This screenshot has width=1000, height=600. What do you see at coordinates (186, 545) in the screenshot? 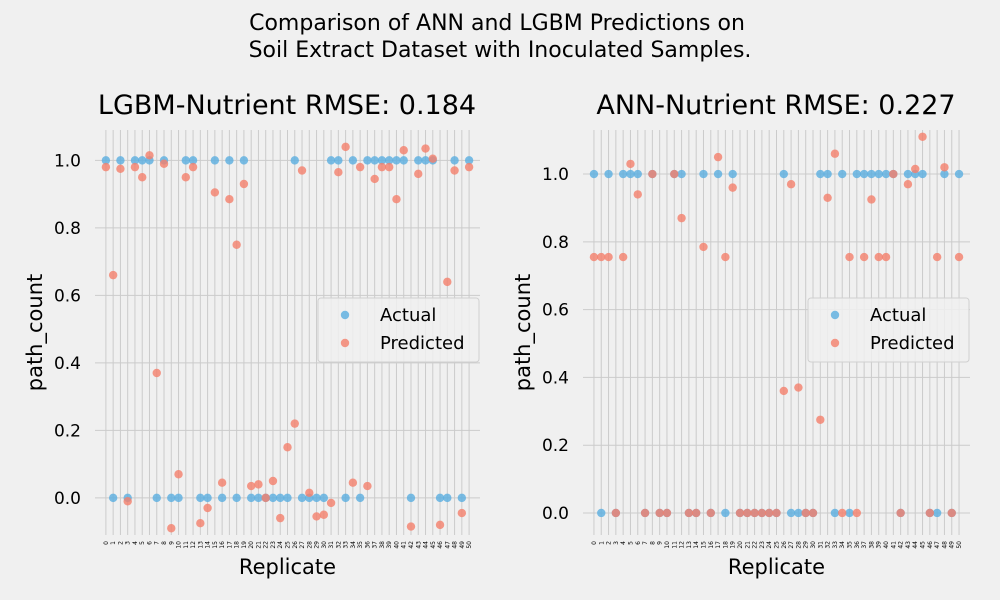
I see `x-tick-label: 11` at bounding box center [186, 545].